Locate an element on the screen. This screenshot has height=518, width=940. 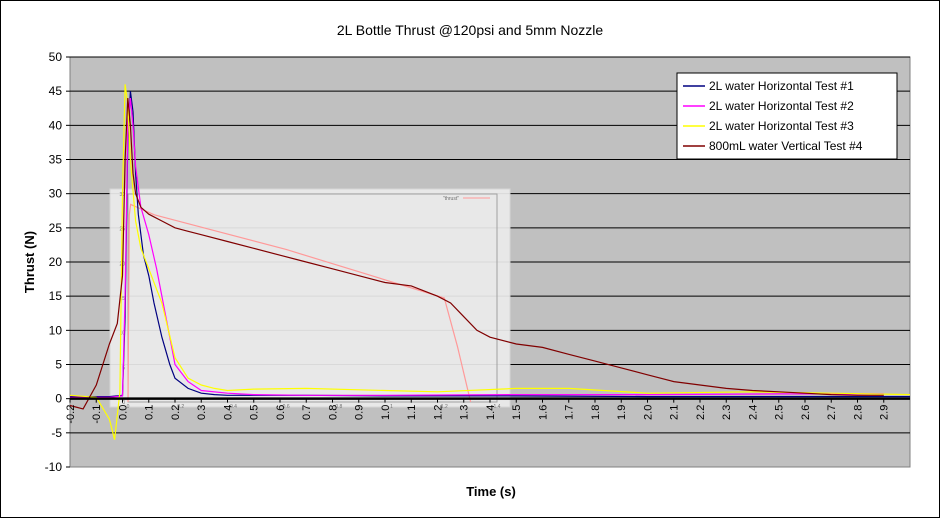
y-tick-label: 50 is located at coordinates (56, 57).